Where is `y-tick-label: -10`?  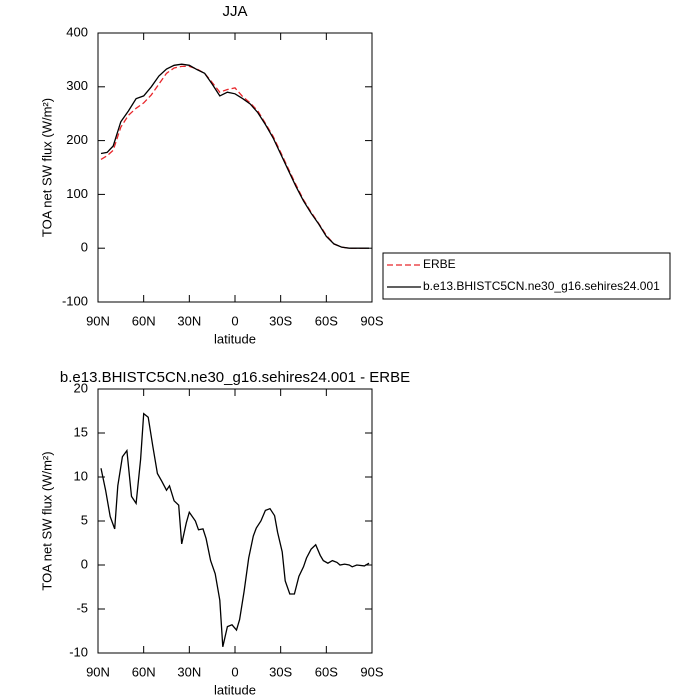 y-tick-label: -10 is located at coordinates (78, 651).